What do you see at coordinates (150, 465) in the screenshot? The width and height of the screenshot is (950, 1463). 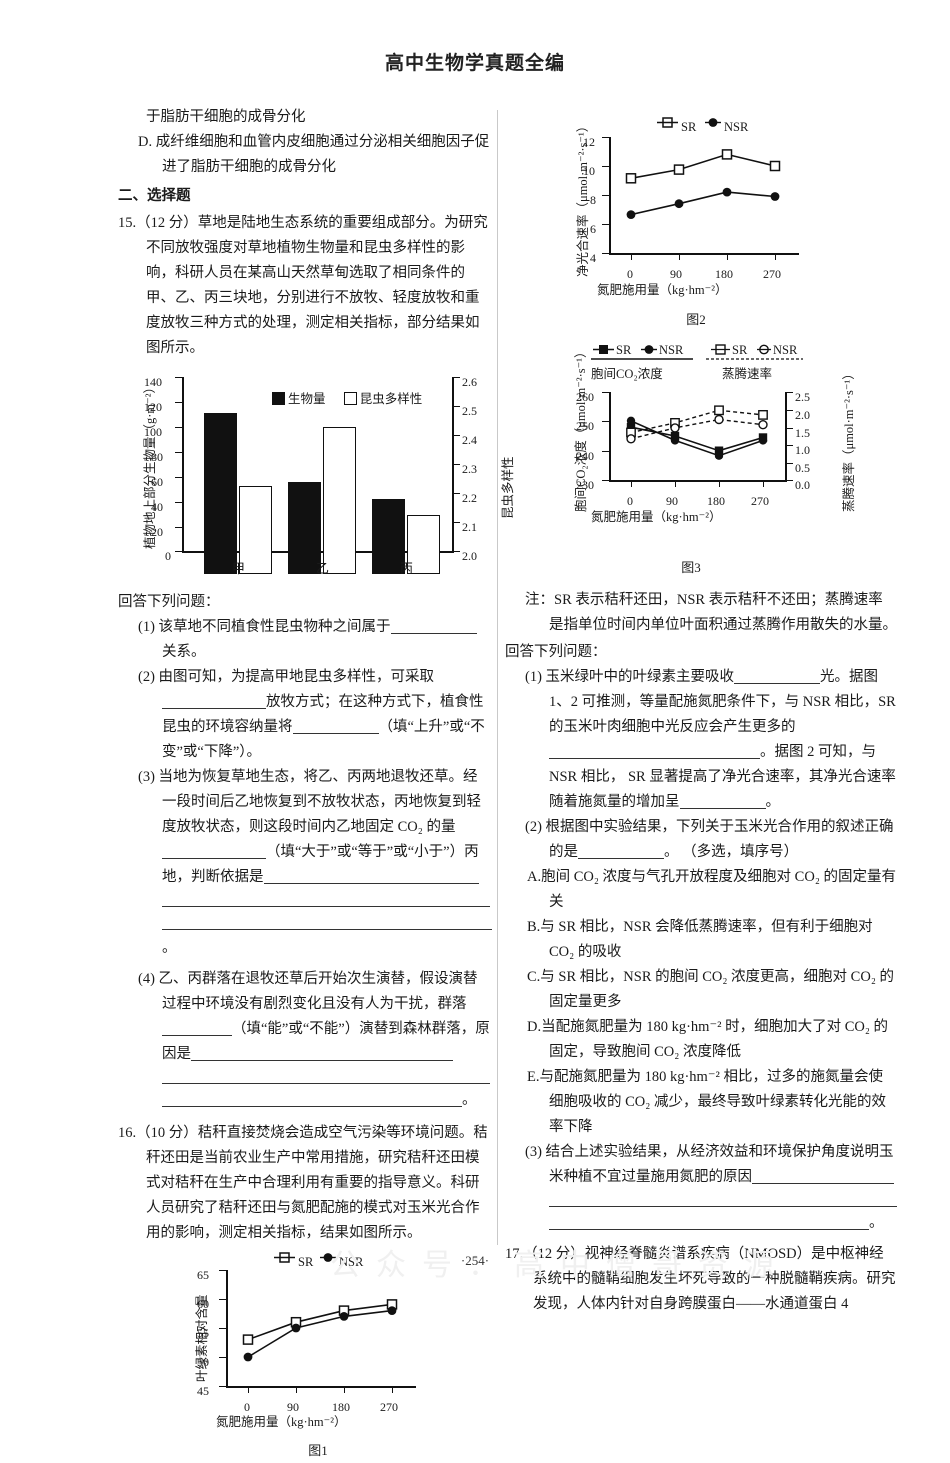 I see `bar-y-axis-title: 植物地上部分生物量（g·m⁻²）` at bounding box center [150, 465].